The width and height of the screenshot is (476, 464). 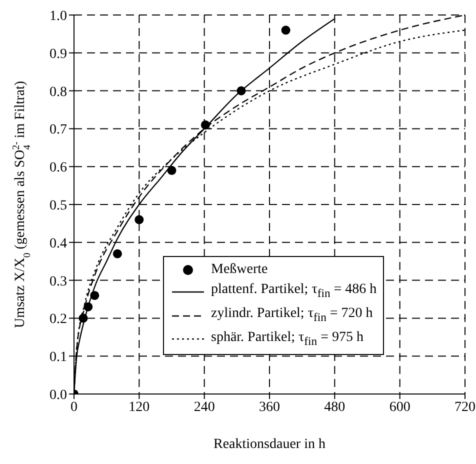 I want to click on x-tick-label: 720, so click(x=465, y=407).